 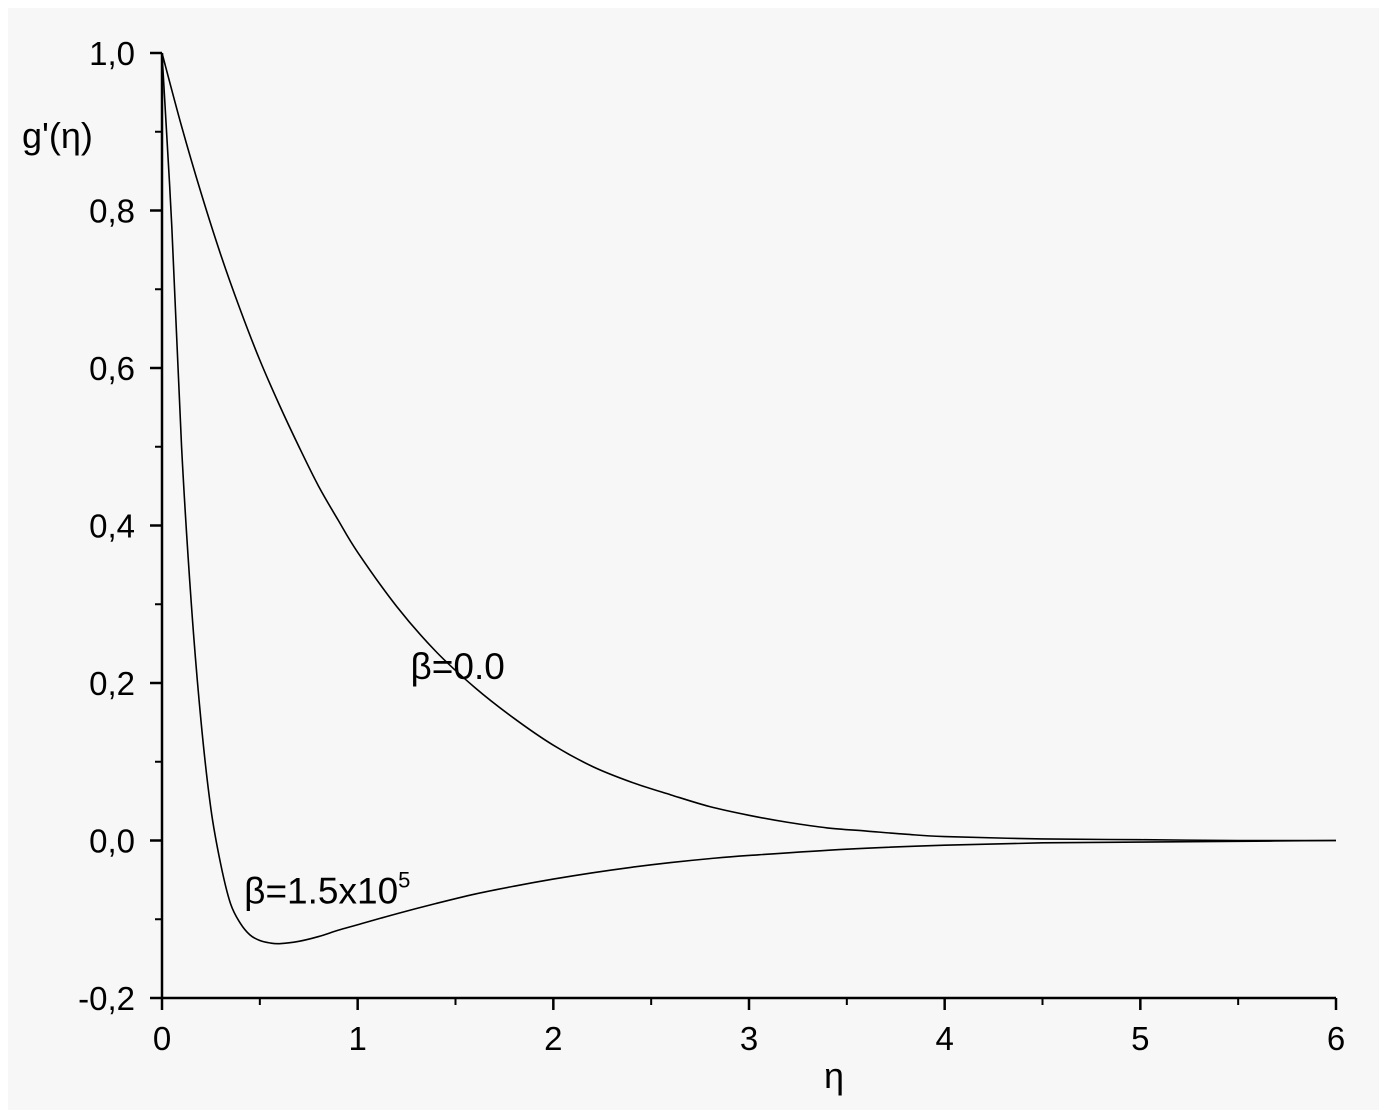 What do you see at coordinates (374, 778) in the screenshot?
I see `annotation-layer: β=0.0 β=1.5x105` at bounding box center [374, 778].